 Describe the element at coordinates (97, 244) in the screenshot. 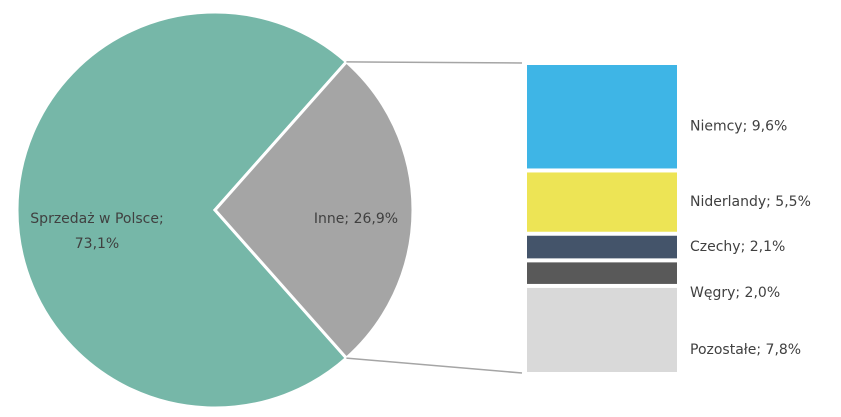

I see `pie-label: 73,1%` at that location.